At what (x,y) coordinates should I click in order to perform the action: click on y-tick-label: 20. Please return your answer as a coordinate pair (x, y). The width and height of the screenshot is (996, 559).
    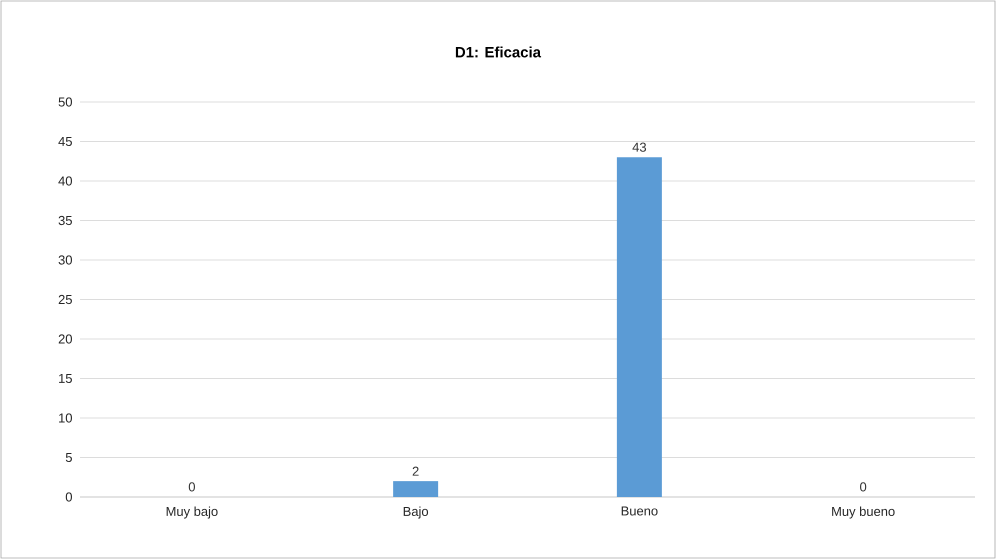
    Looking at the image, I should click on (65, 339).